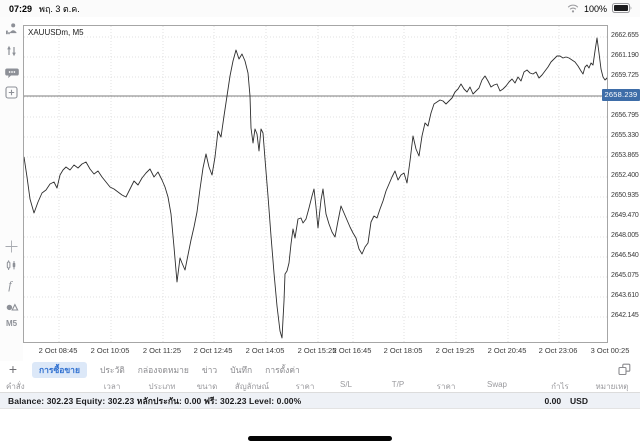 This screenshot has height=447, width=640. Describe the element at coordinates (625, 135) in the screenshot. I see `price-axis-label: 2655.330` at that location.